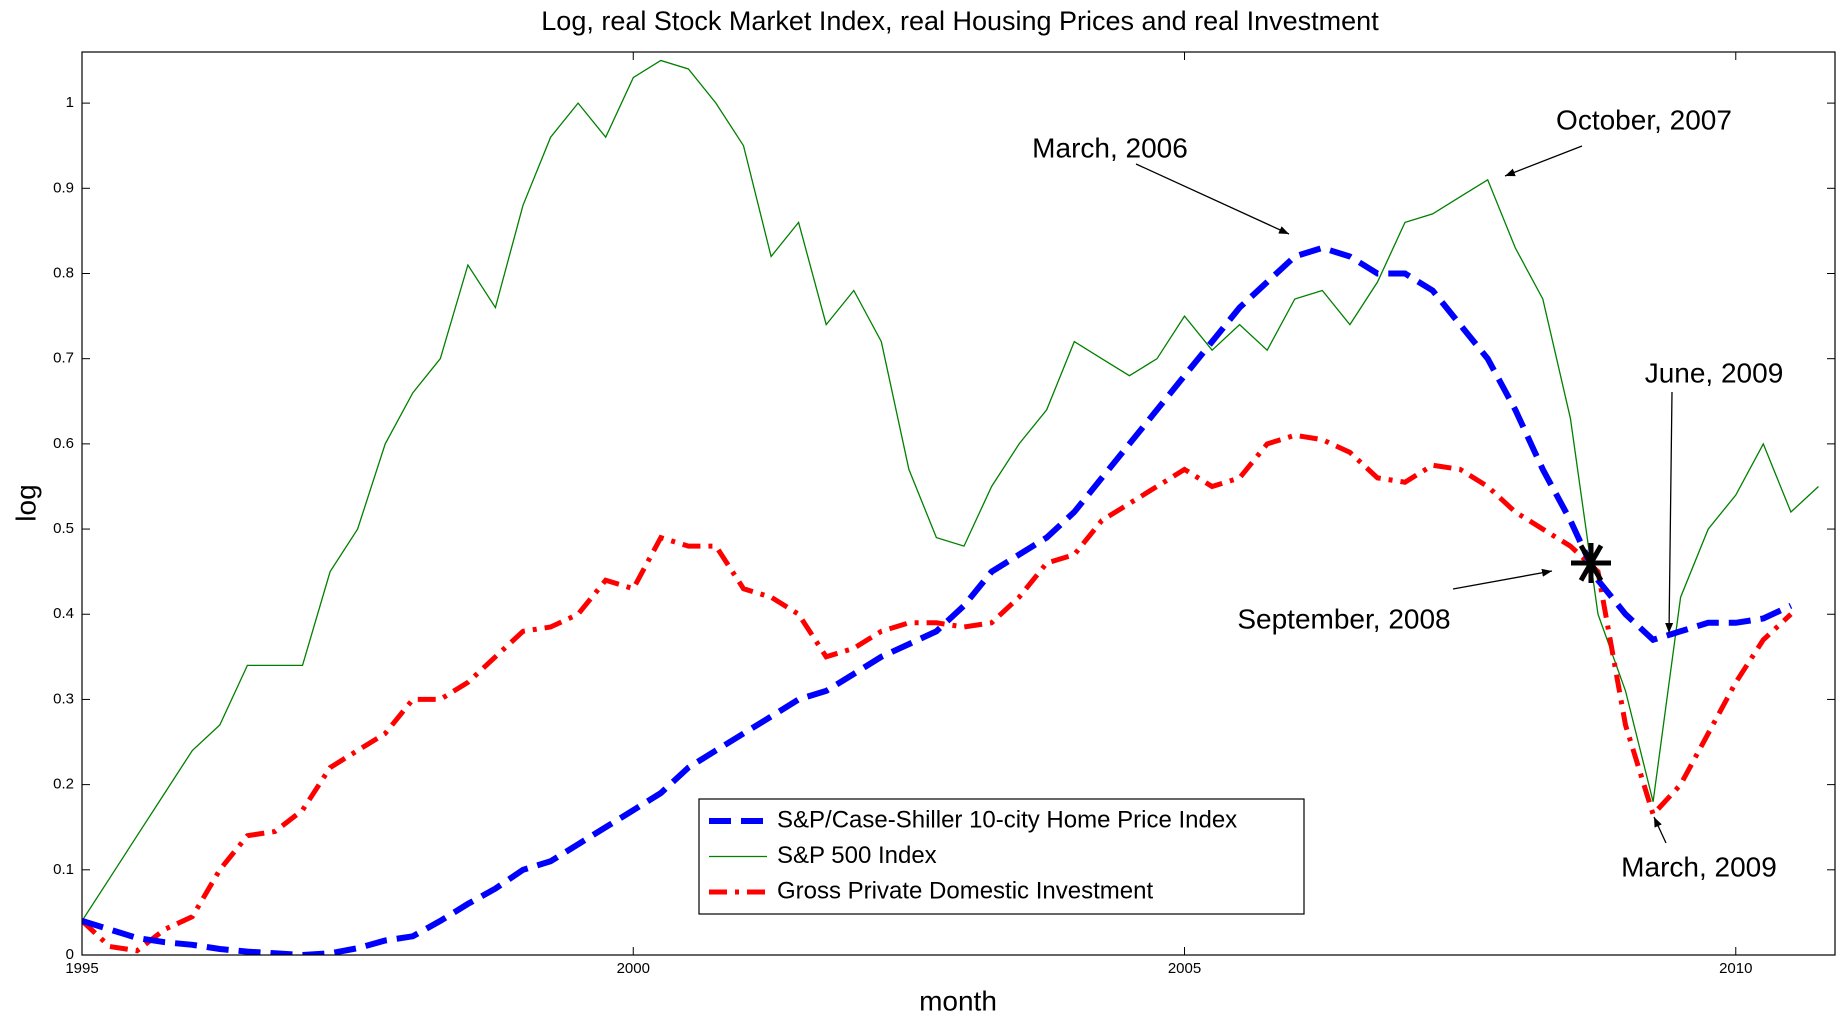 The height and width of the screenshot is (1018, 1837). Describe the element at coordinates (1714, 372) in the screenshot. I see `annotation: June, 2009` at that location.